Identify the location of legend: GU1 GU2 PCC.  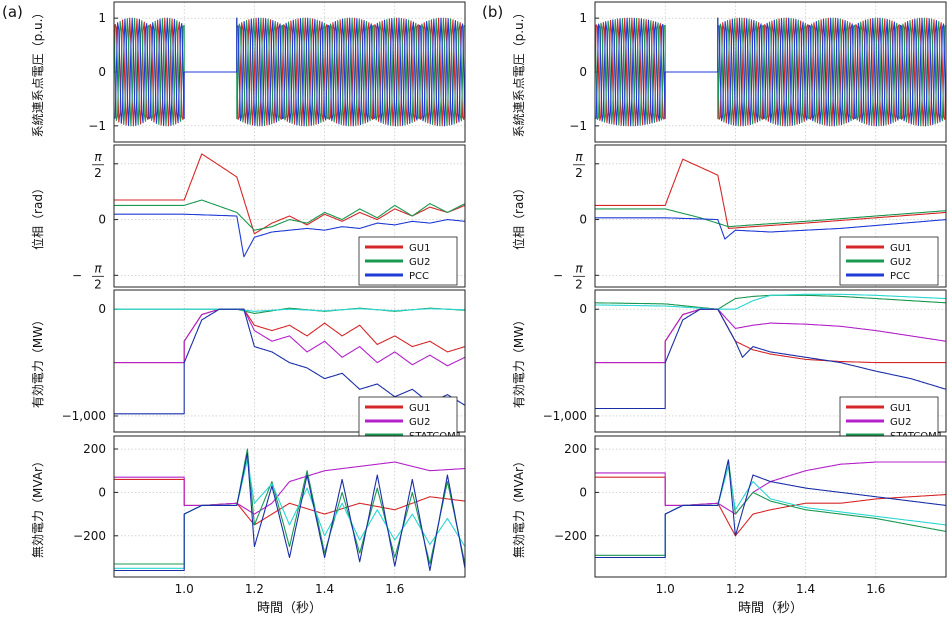
(889, 261).